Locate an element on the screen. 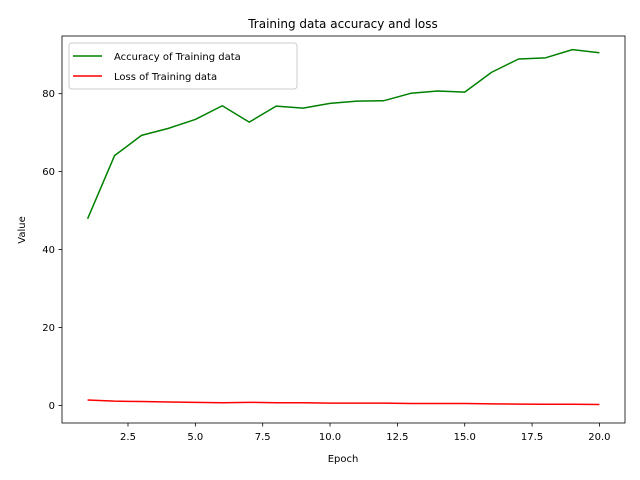  y-tick-label: 20 is located at coordinates (48, 328).